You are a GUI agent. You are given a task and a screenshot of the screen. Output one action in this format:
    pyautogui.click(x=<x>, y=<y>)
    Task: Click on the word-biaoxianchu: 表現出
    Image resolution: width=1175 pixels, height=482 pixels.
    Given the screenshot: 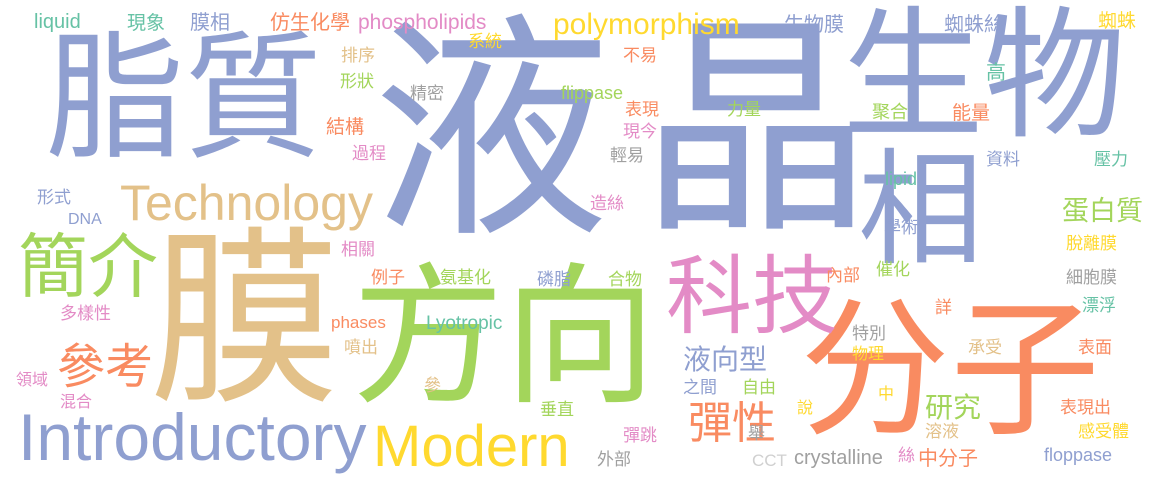 What is the action you would take?
    pyautogui.click(x=1085, y=408)
    